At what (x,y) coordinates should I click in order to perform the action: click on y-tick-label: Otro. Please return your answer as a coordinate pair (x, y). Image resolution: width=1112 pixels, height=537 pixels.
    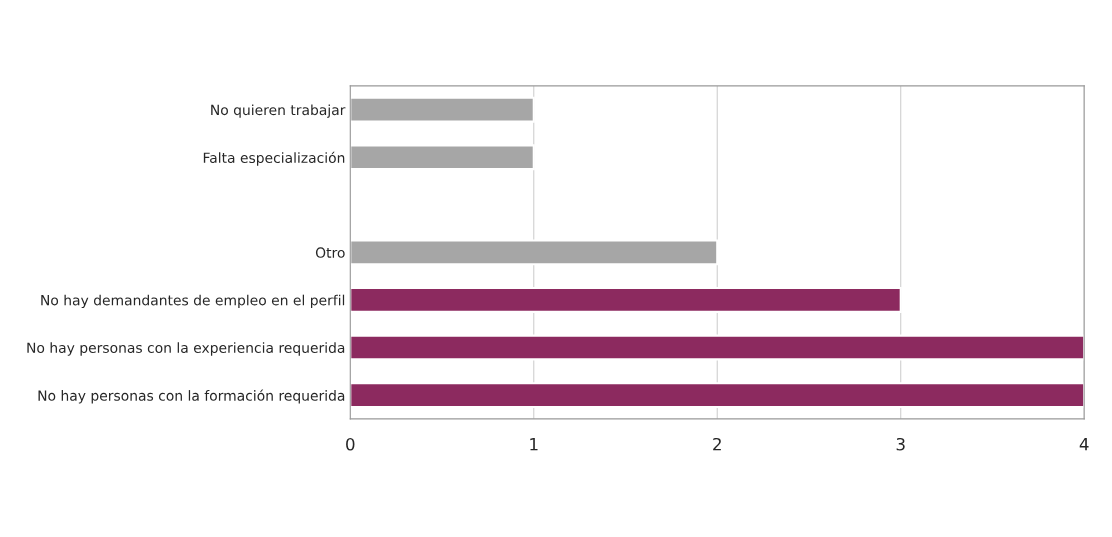
    Looking at the image, I should click on (330, 252).